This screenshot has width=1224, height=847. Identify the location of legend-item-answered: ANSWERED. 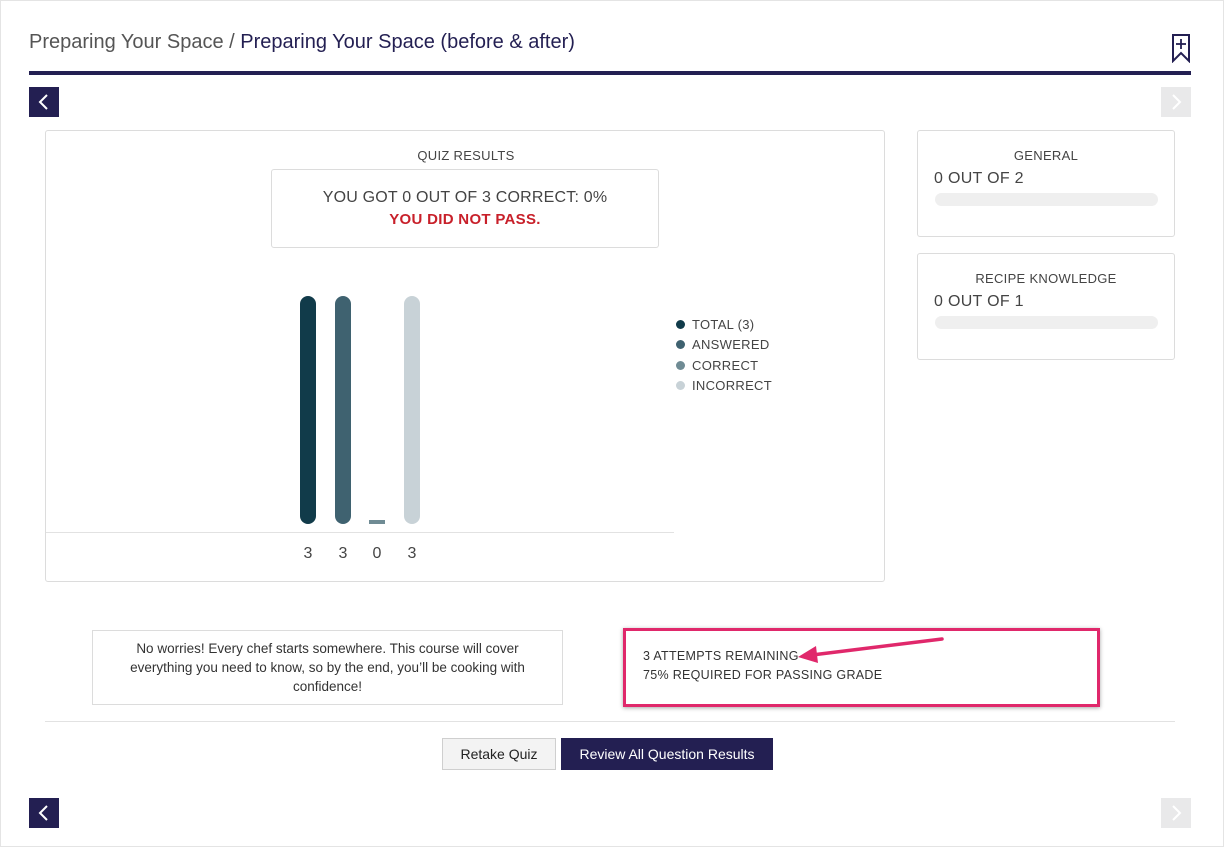
(724, 345).